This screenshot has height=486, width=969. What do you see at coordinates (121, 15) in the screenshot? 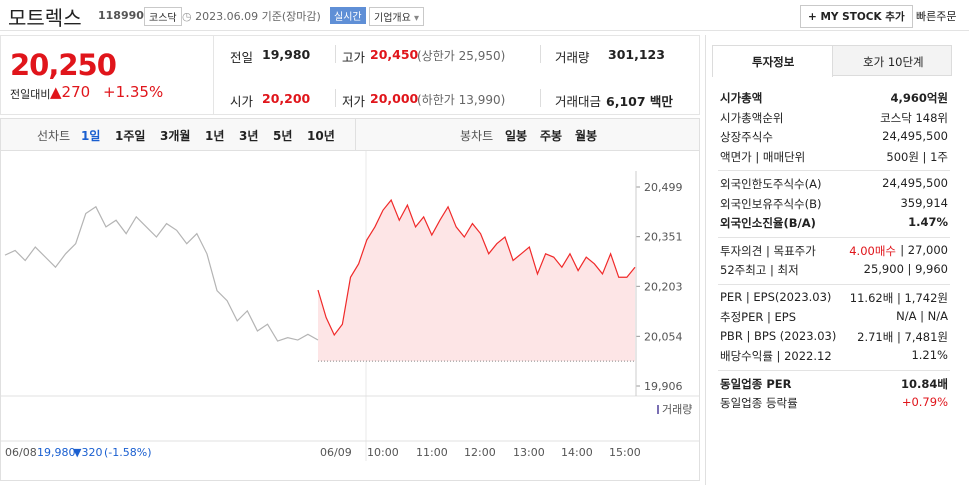
I see `stock-code: 118990` at bounding box center [121, 15].